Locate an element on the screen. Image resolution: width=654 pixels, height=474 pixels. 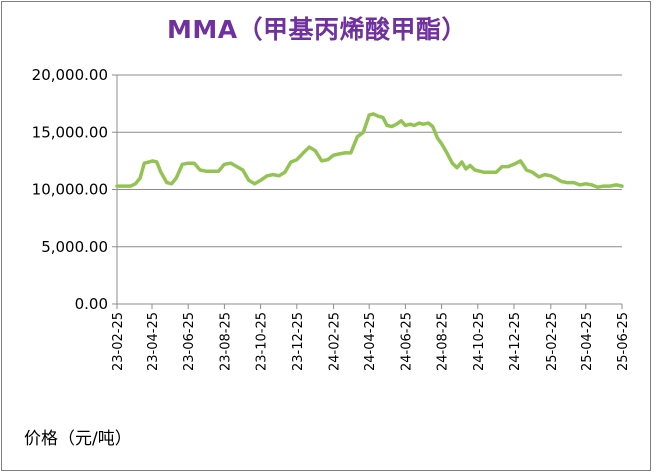
y-tick-label: 10,000.00 is located at coordinates (70, 190).